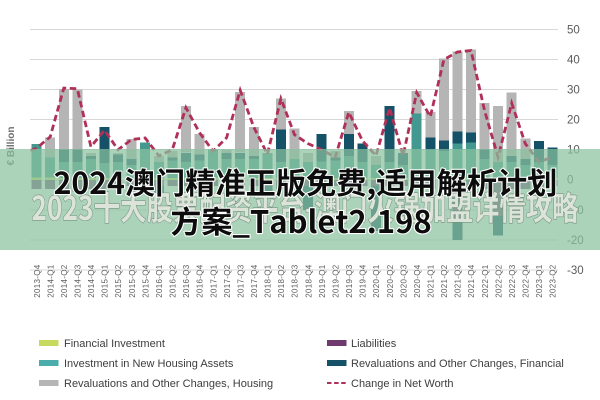  I want to click on svg-text: 2015-Q1, so click(105, 280).